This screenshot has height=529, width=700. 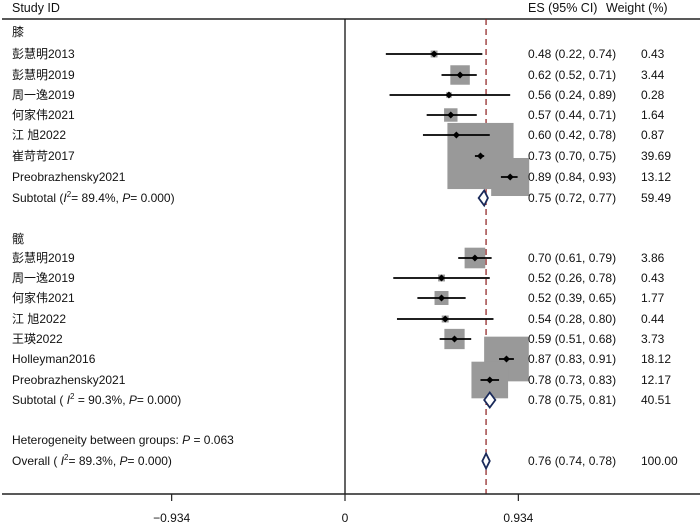 What do you see at coordinates (572, 461) in the screenshot?
I see `overall-es-text: 0.76 (0.74, 0.78)` at bounding box center [572, 461].